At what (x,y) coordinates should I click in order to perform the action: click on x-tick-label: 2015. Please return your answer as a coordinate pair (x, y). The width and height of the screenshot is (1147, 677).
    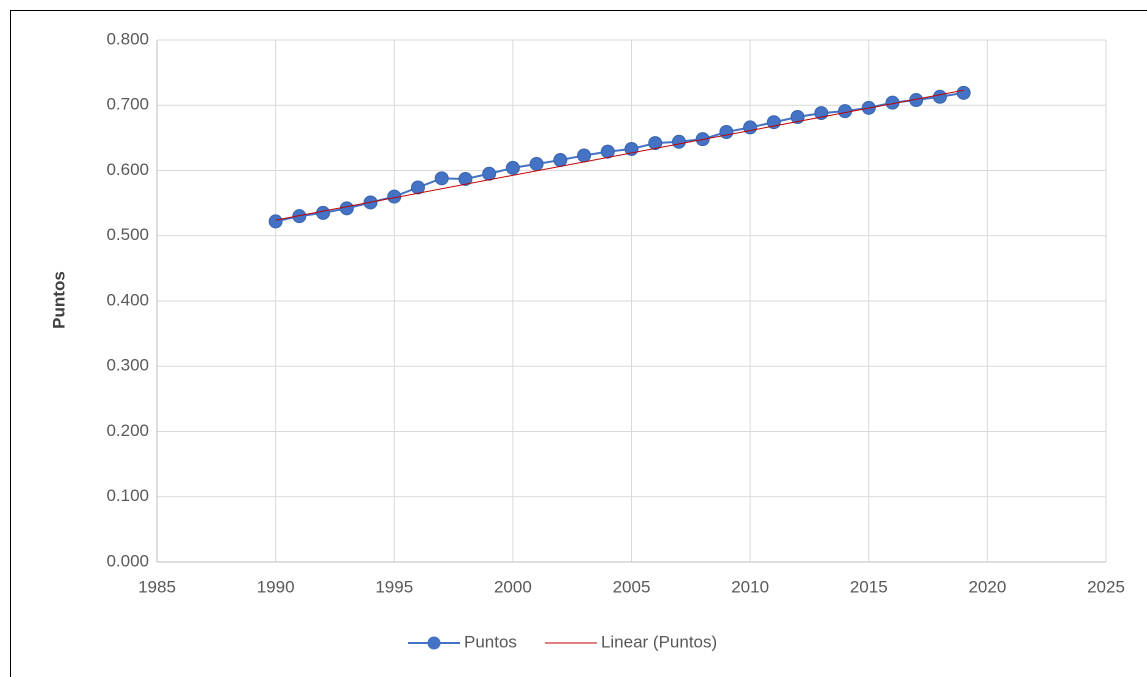
    Looking at the image, I should click on (869, 586).